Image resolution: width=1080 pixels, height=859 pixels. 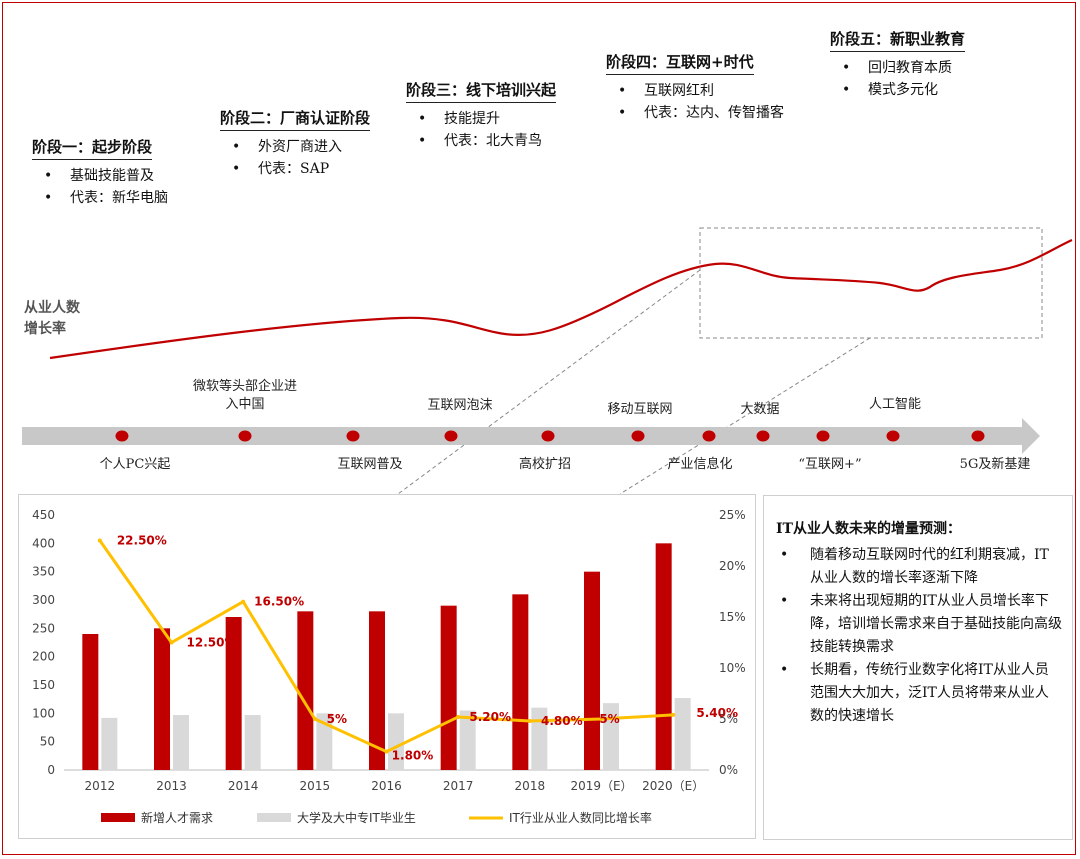 I want to click on event-text: 人工智能, so click(x=894, y=404).